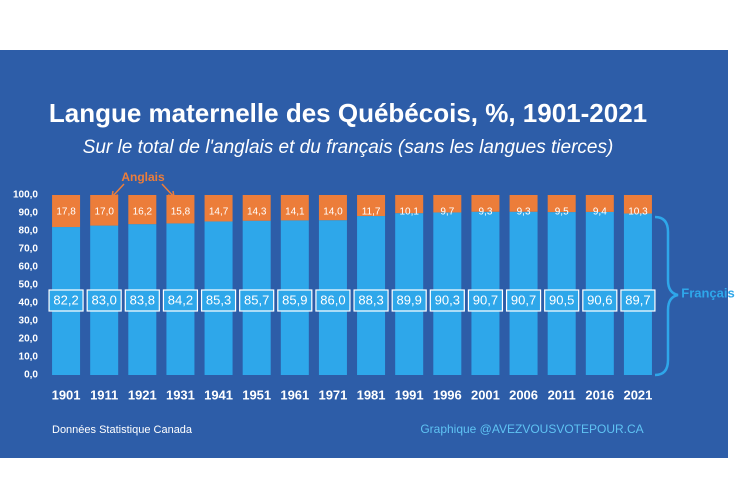  I want to click on data-label: 89,7, so click(637, 299).